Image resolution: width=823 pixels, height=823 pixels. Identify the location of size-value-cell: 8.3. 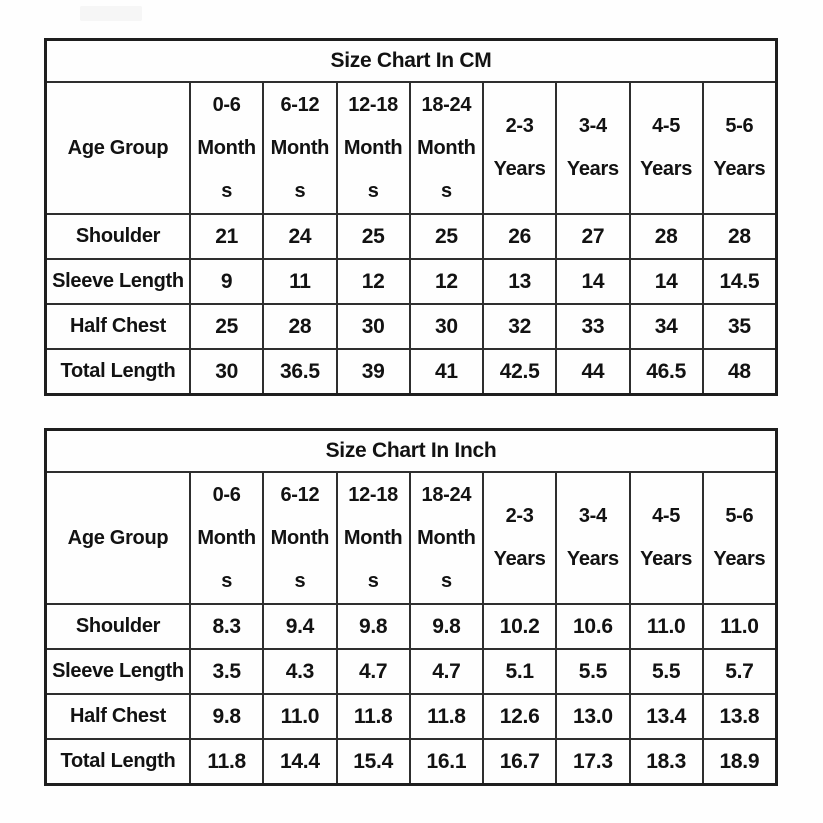
(227, 626).